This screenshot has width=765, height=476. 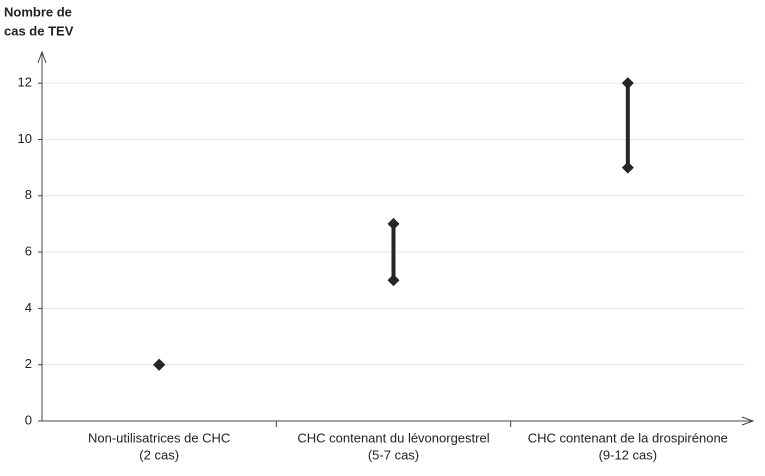 What do you see at coordinates (748, 421) in the screenshot?
I see `x-axis-arrow` at bounding box center [748, 421].